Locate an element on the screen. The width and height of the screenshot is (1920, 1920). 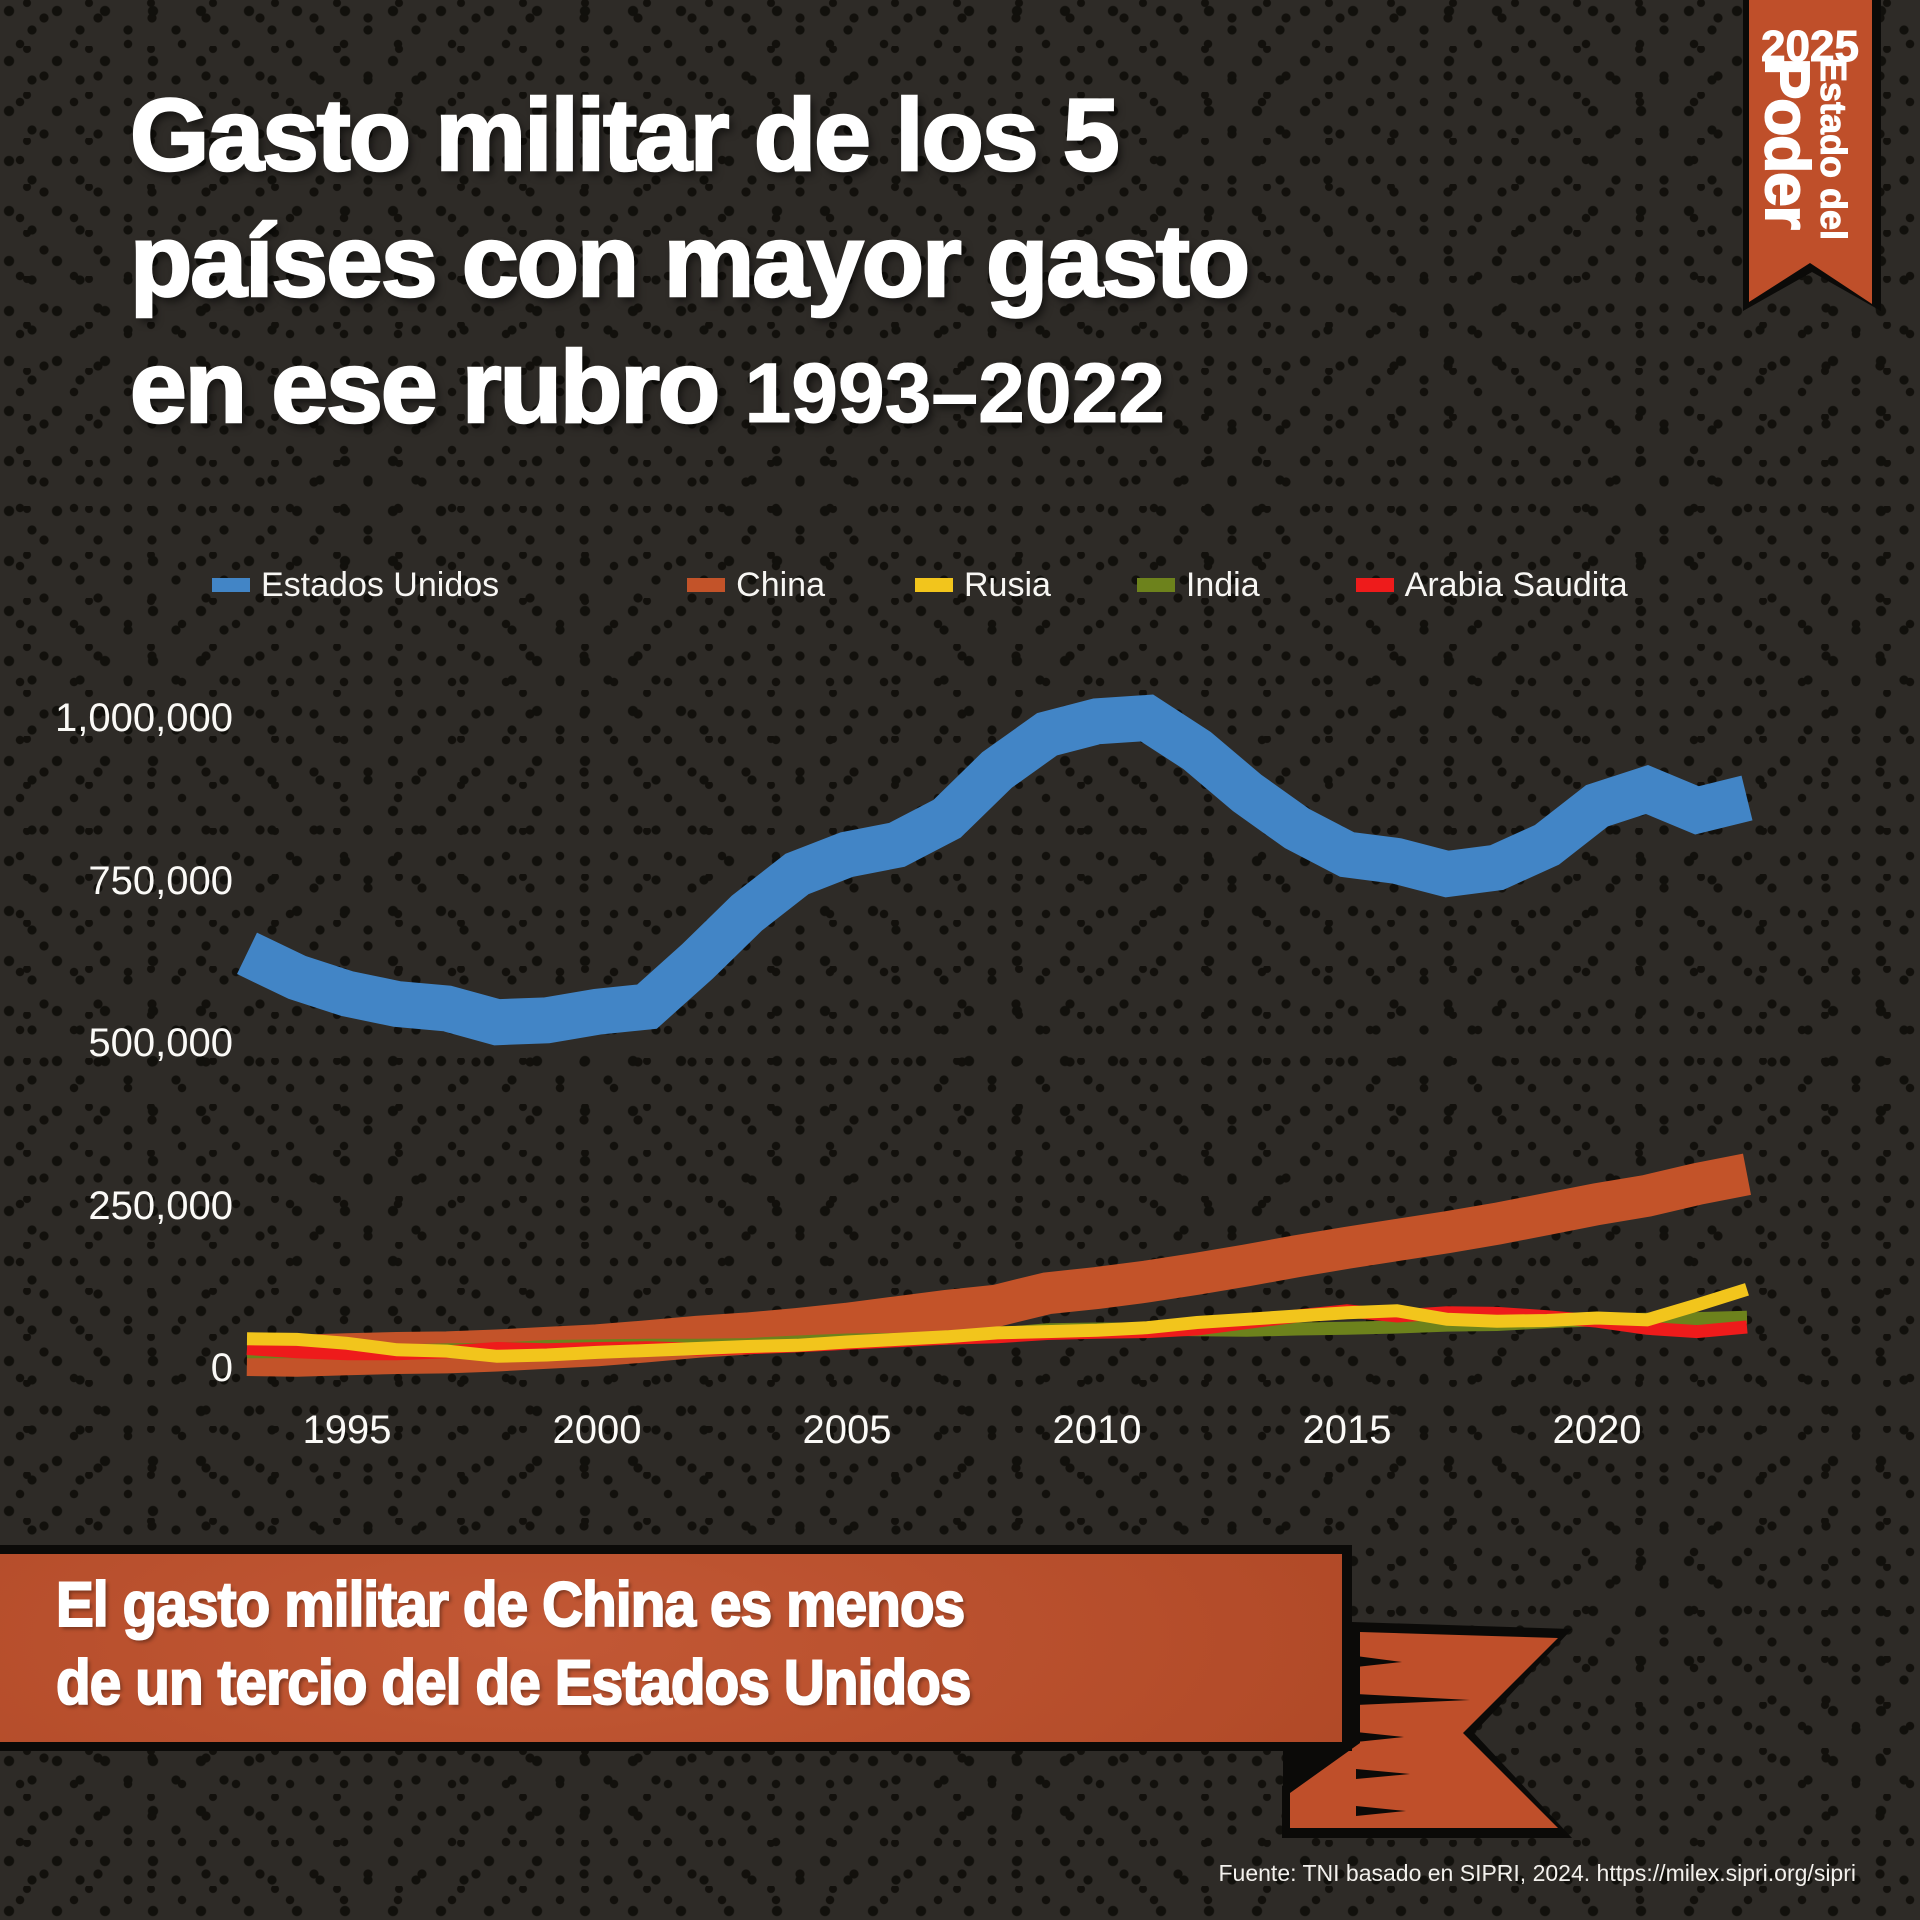
series-line-china is located at coordinates (998, 1265).